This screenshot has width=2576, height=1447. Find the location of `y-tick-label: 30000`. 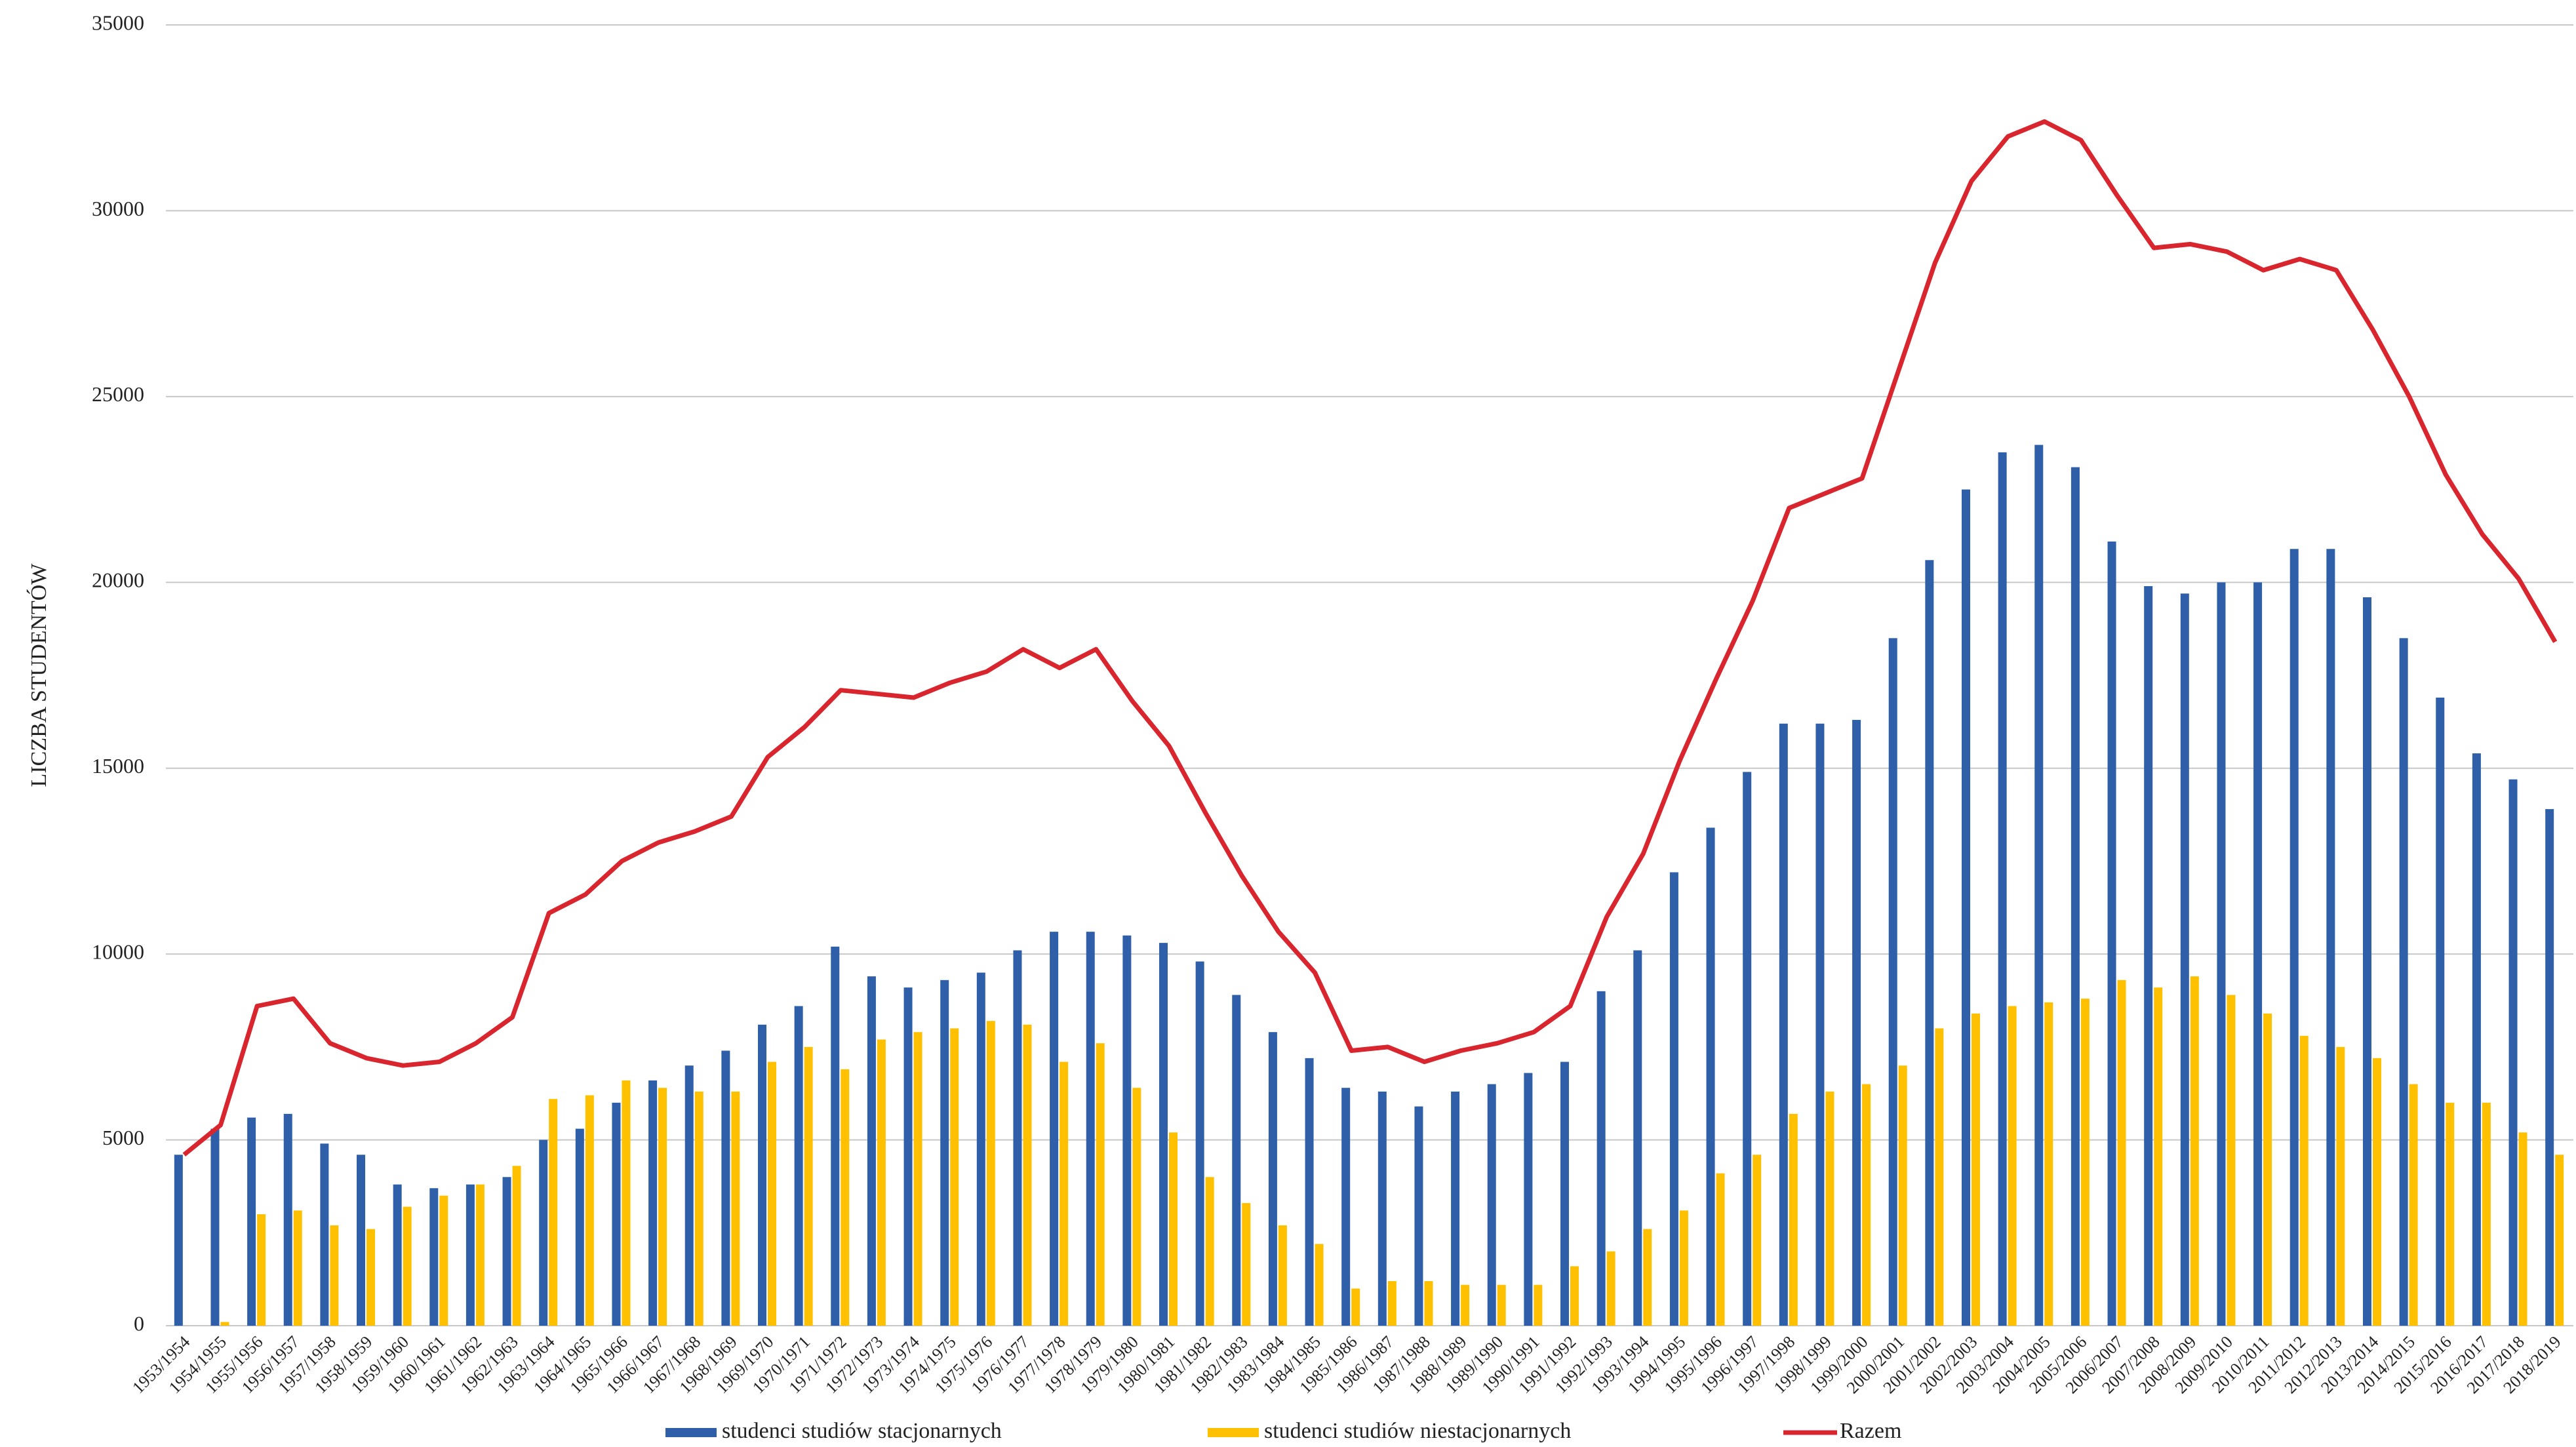

y-tick-label: 30000 is located at coordinates (118, 208).